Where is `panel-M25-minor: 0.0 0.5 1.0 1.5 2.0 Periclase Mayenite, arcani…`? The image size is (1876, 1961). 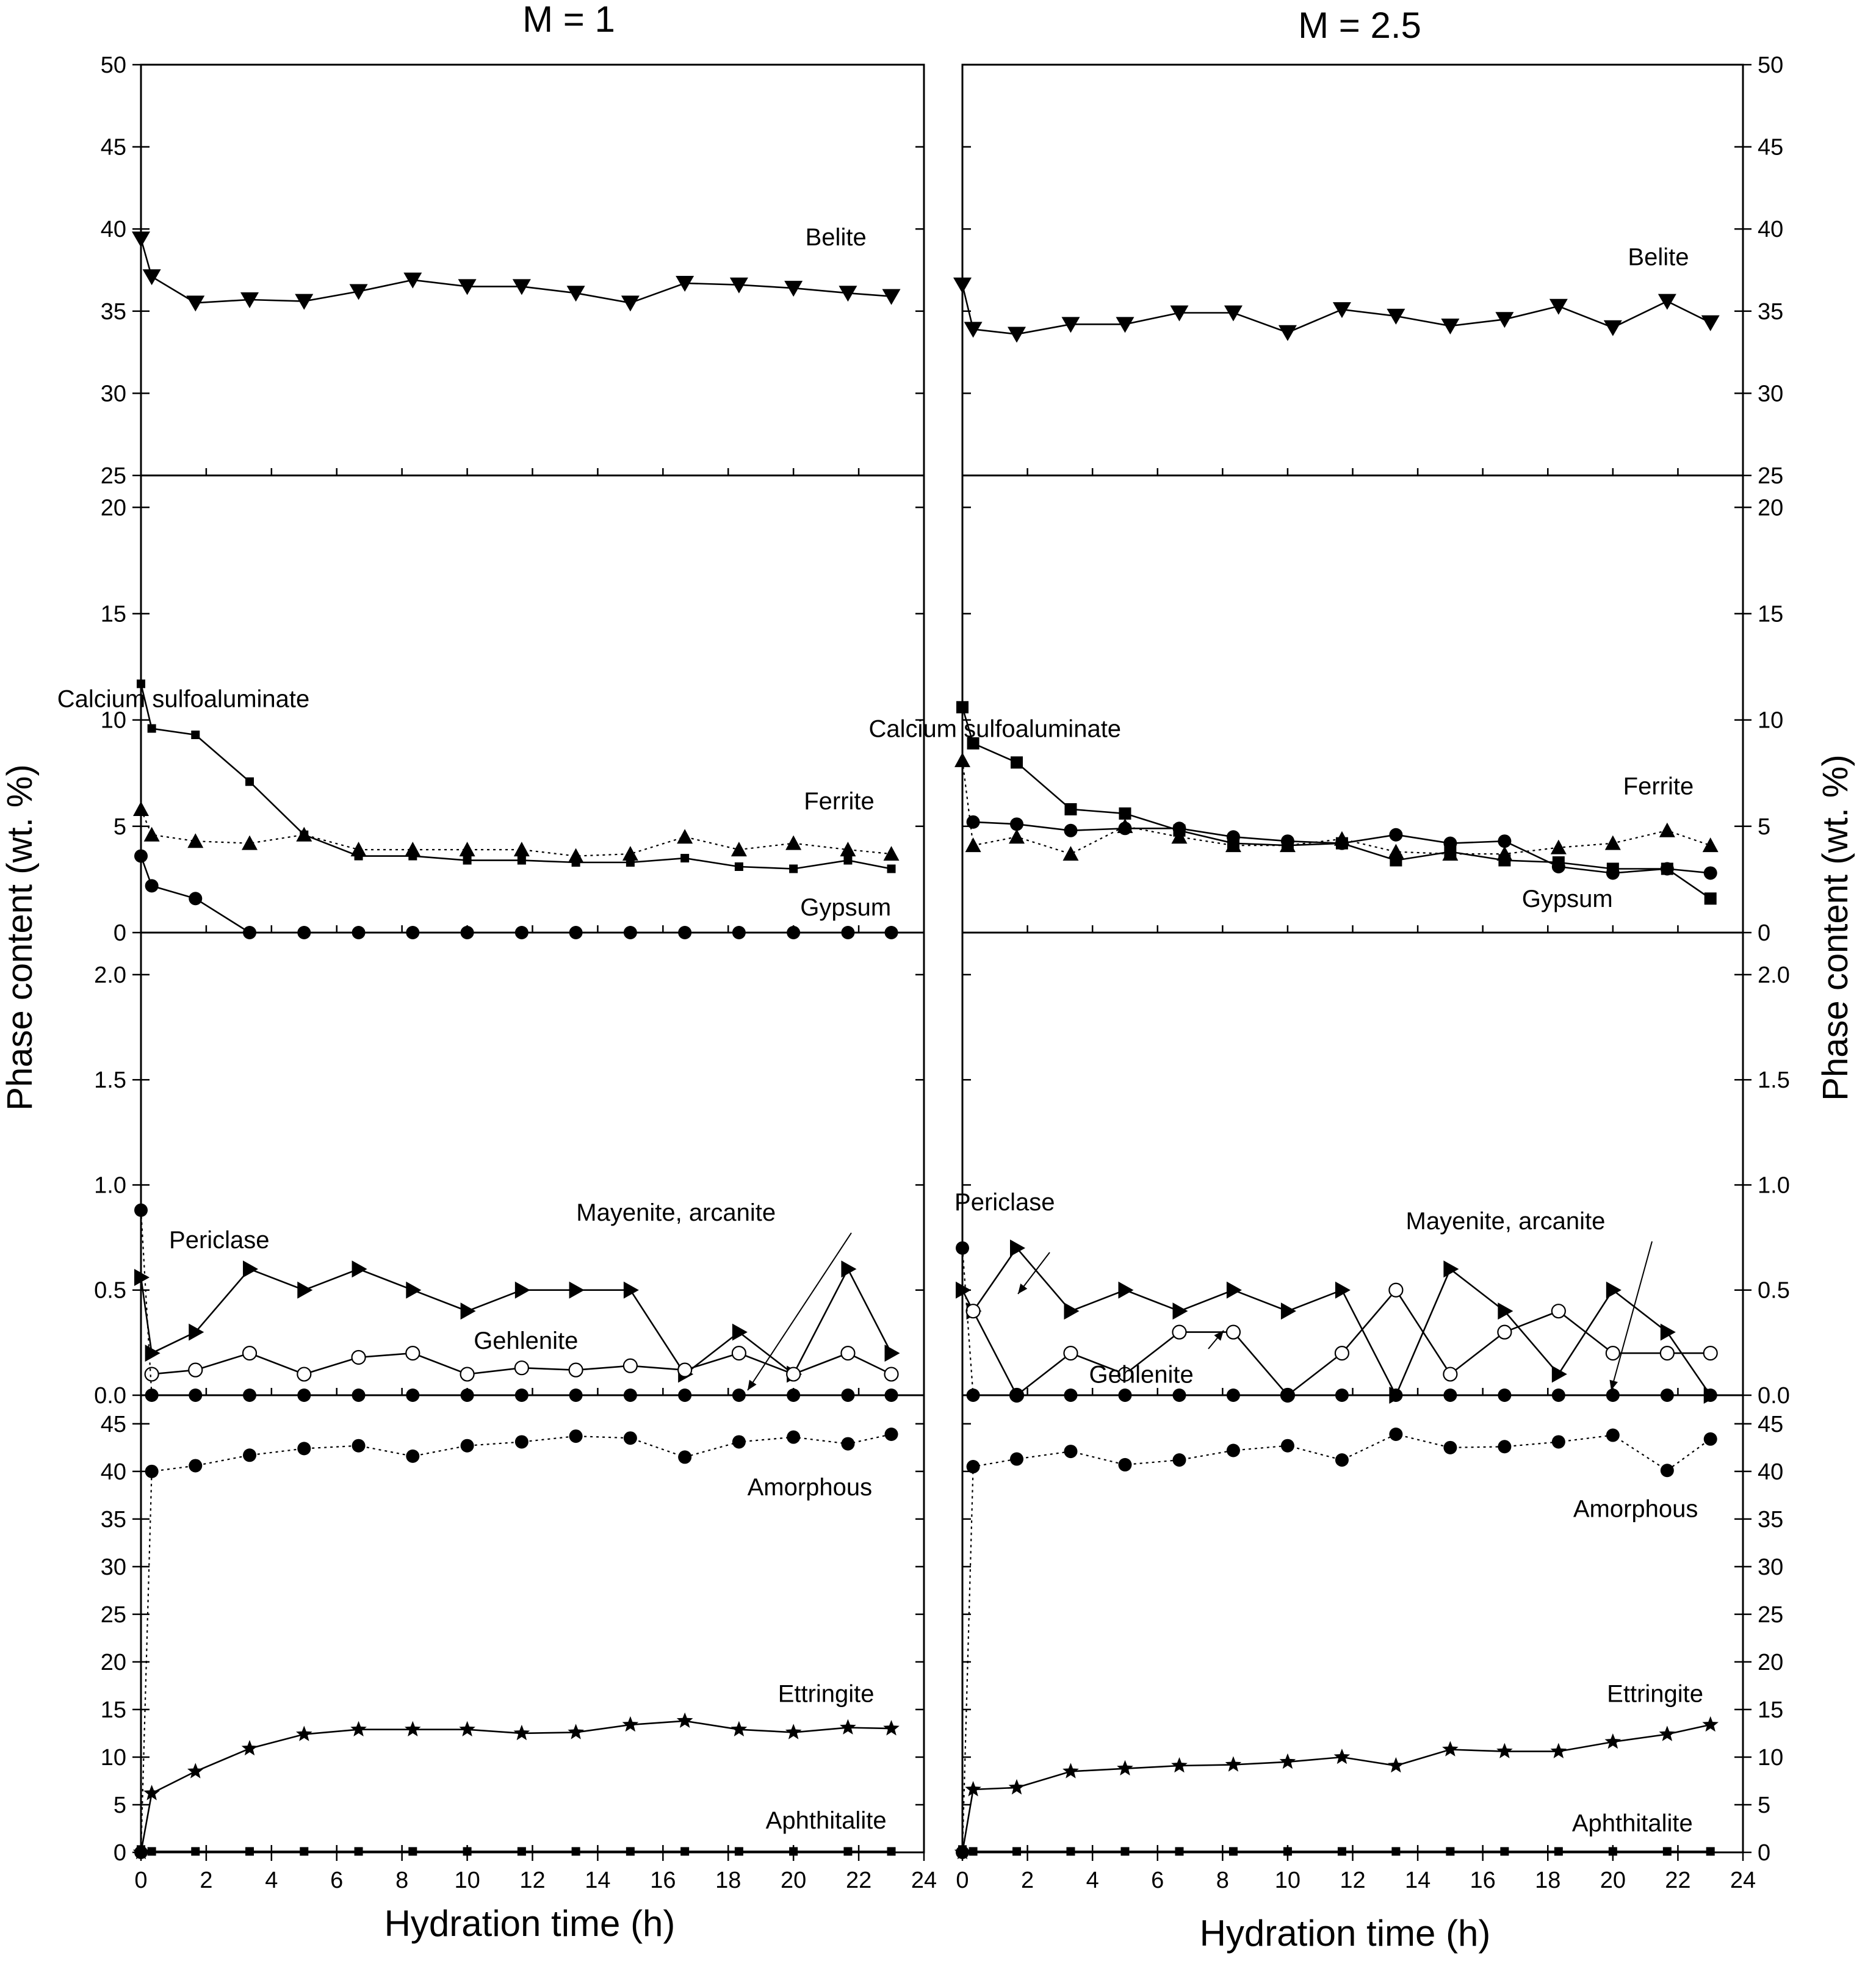
panel-M25-minor: 0.0 0.5 1.0 1.5 2.0 Periclase Mayenite, arcani… is located at coordinates (1372, 1170).